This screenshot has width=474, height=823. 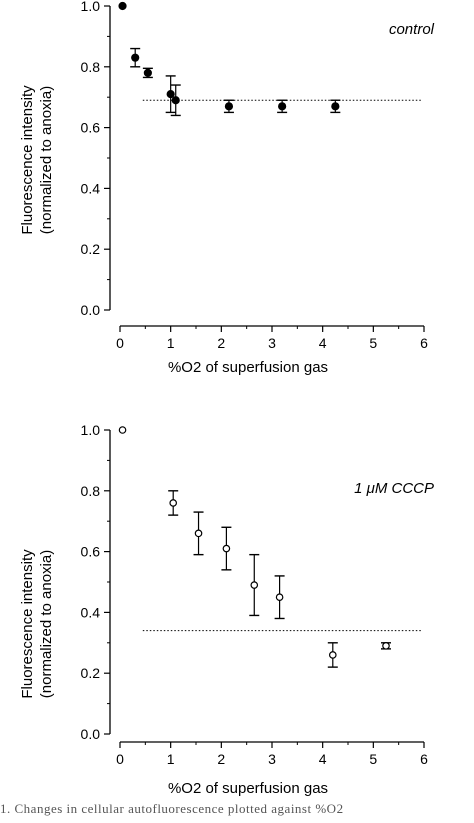 What do you see at coordinates (91, 491) in the screenshot?
I see `cccp-y-tick-label: 0.8` at bounding box center [91, 491].